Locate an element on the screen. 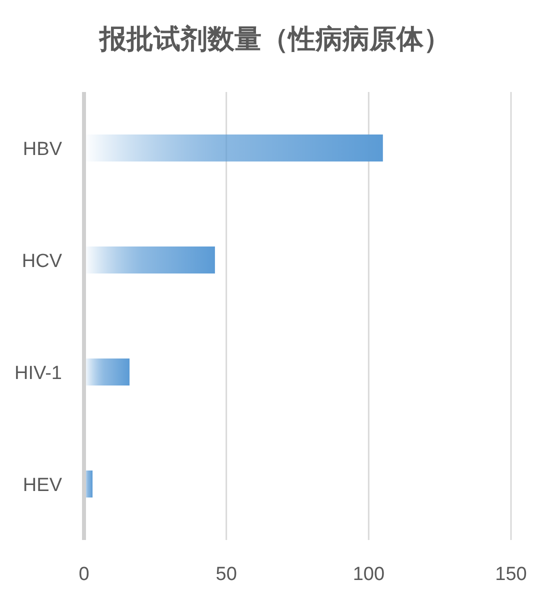 This screenshot has height=595, width=550. y-tick-label: HBV is located at coordinates (42, 149).